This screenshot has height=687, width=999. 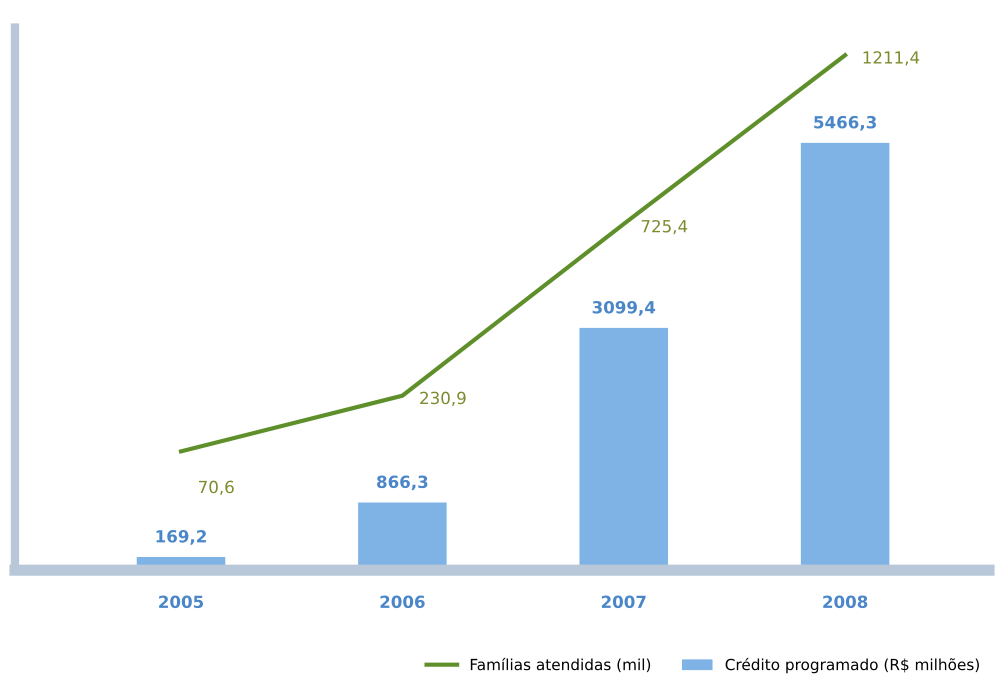 I want to click on data-label: 5466,3, so click(x=845, y=123).